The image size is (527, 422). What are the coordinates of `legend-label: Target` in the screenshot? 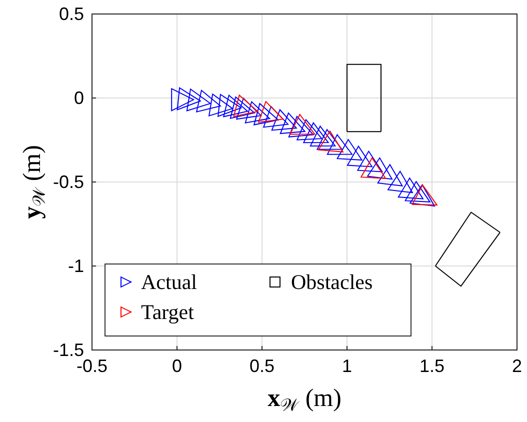 It's located at (167, 312).